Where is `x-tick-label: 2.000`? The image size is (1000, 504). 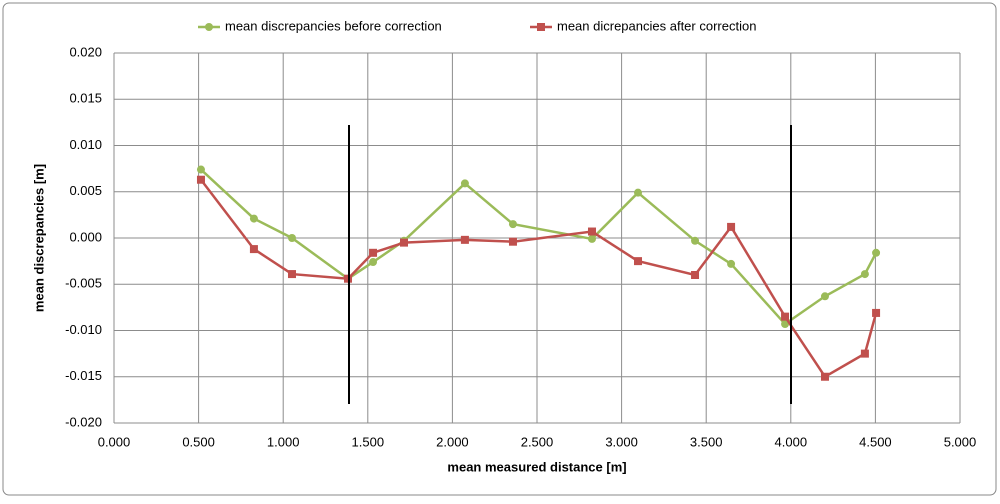
x-tick-label: 2.000 is located at coordinates (452, 441).